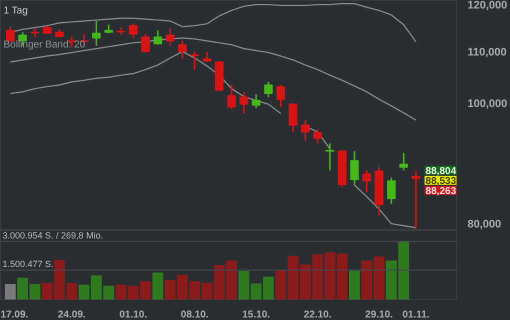  Describe the element at coordinates (441, 181) in the screenshot. I see `text: 88,533` at that location.